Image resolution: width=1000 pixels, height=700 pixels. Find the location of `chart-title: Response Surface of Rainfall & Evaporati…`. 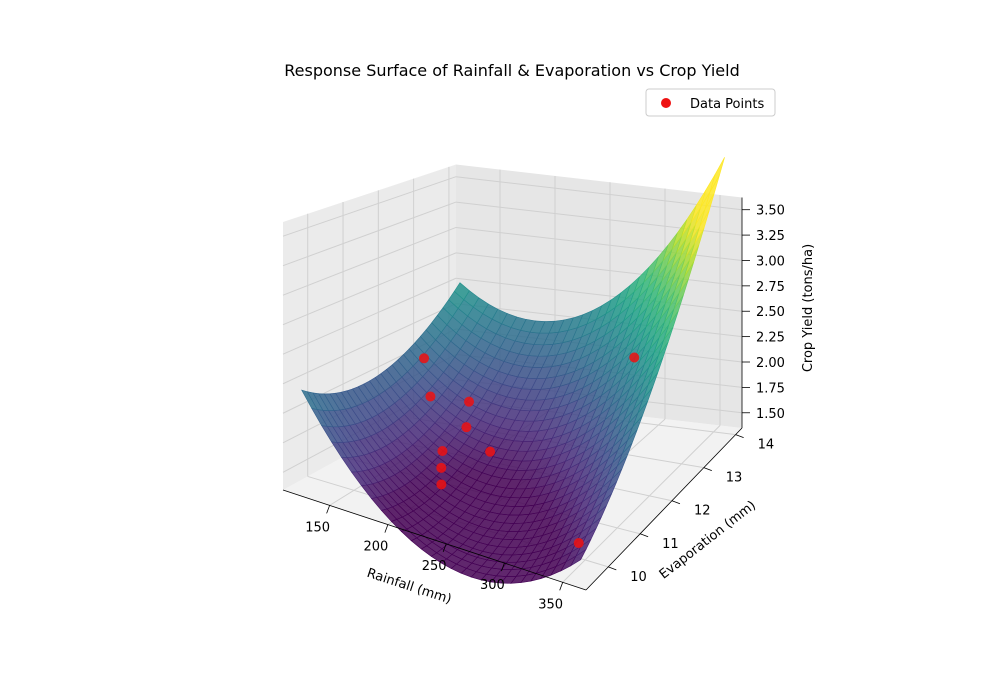

chart-title: Response Surface of Rainfall & Evaporati… is located at coordinates (511, 70).